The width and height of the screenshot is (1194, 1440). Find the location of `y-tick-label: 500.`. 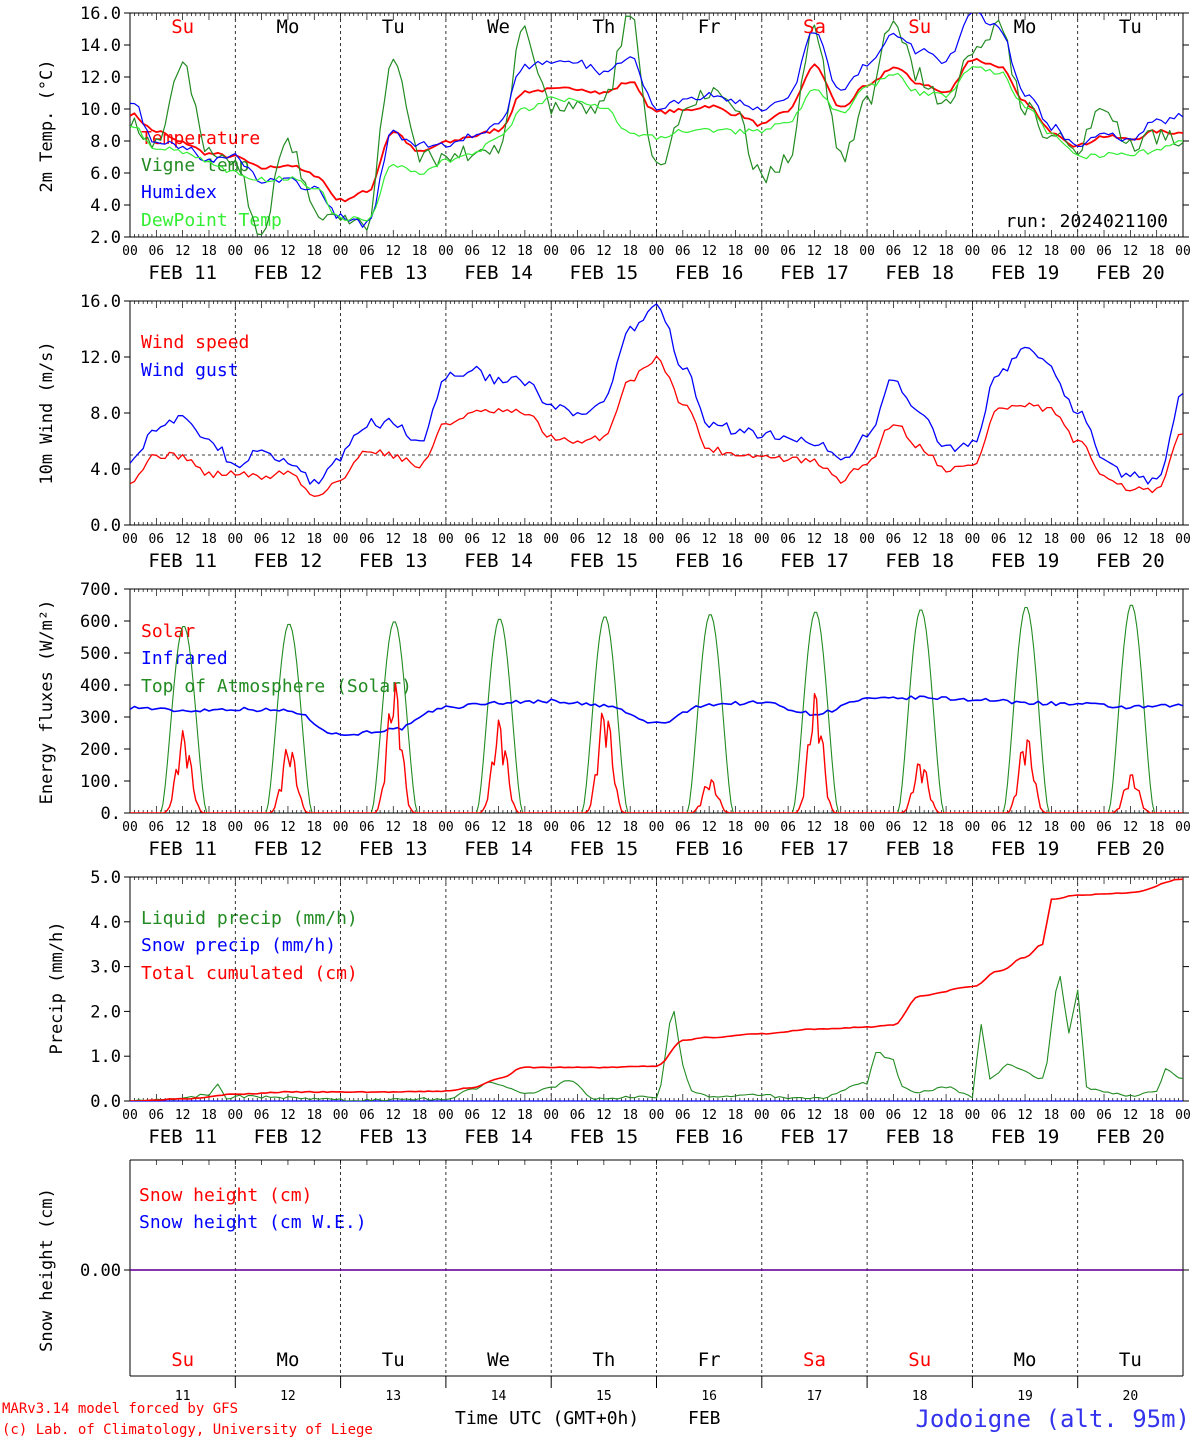

y-tick-label: 500. is located at coordinates (100, 654).